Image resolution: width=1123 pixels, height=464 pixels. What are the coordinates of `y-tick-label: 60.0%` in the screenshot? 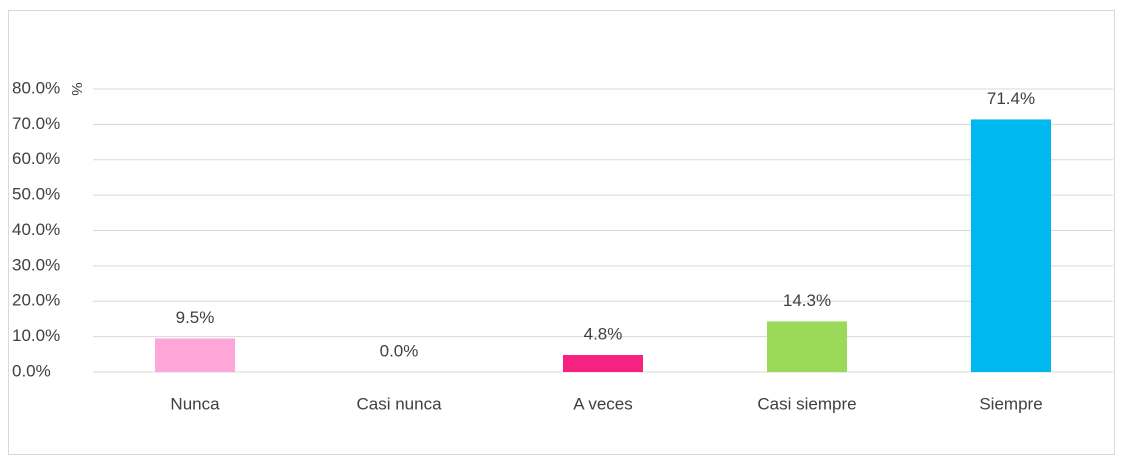 It's located at (36, 158).